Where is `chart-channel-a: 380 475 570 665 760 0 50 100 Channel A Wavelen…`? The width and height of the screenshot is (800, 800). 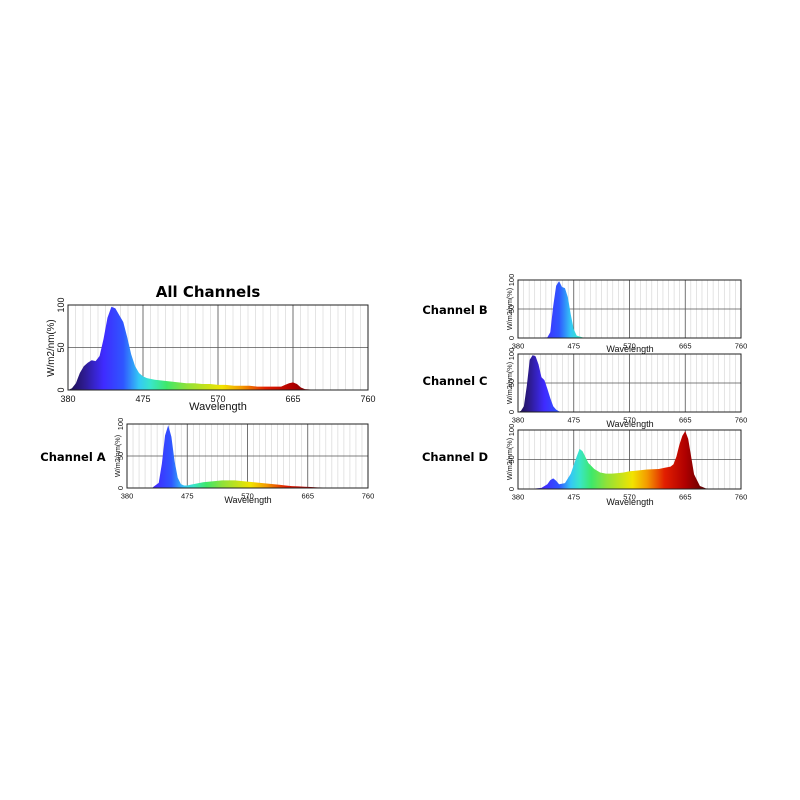
chart-channel-a: 380 475 570 665 760 0 50 100 Channel A Wavelen… is located at coordinates (207, 461).